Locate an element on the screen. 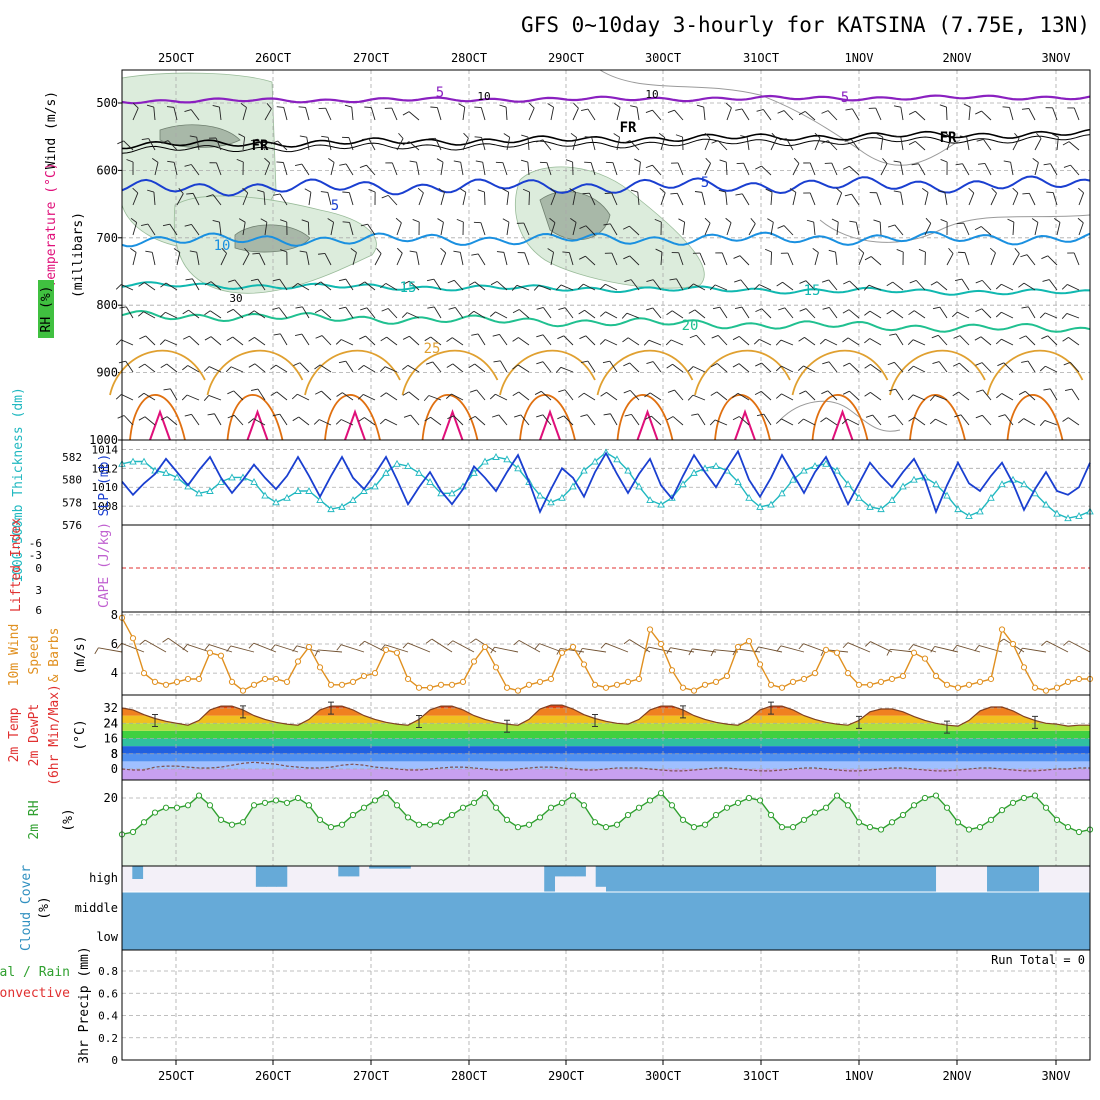 This screenshot has height=1100, width=1100. ylabel-speed: Speed is located at coordinates (34, 654).